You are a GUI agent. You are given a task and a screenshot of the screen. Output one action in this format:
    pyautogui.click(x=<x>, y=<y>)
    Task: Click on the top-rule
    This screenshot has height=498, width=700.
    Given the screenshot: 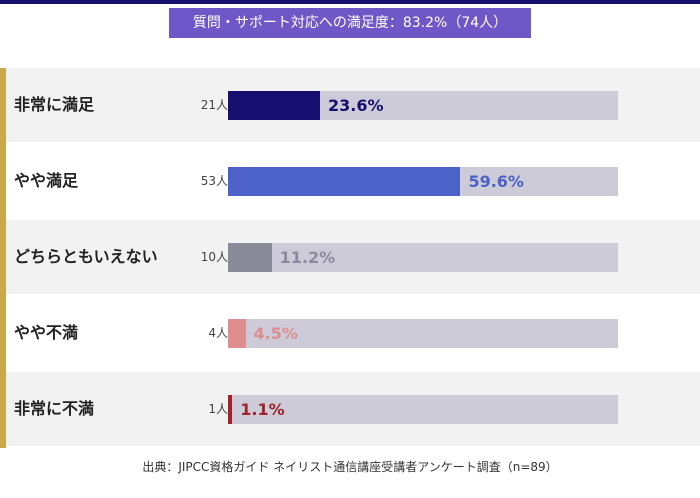 What is the action you would take?
    pyautogui.click(x=350, y=2)
    